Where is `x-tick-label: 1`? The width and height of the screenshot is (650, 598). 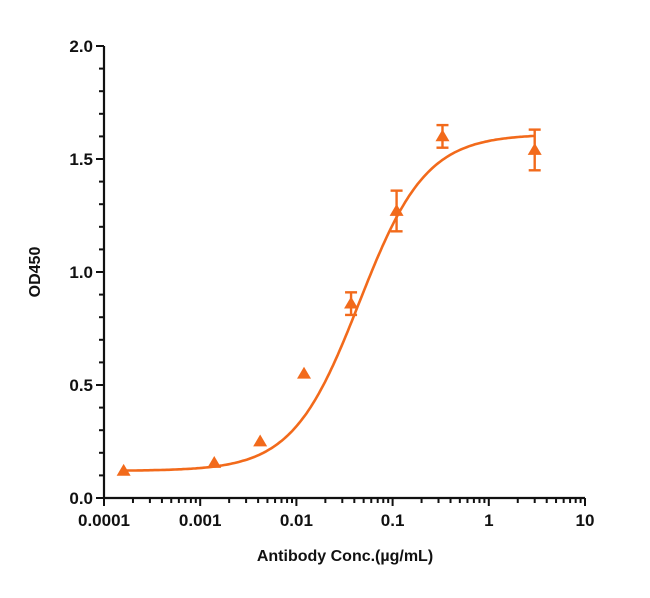 x-tick-label: 1 is located at coordinates (488, 520).